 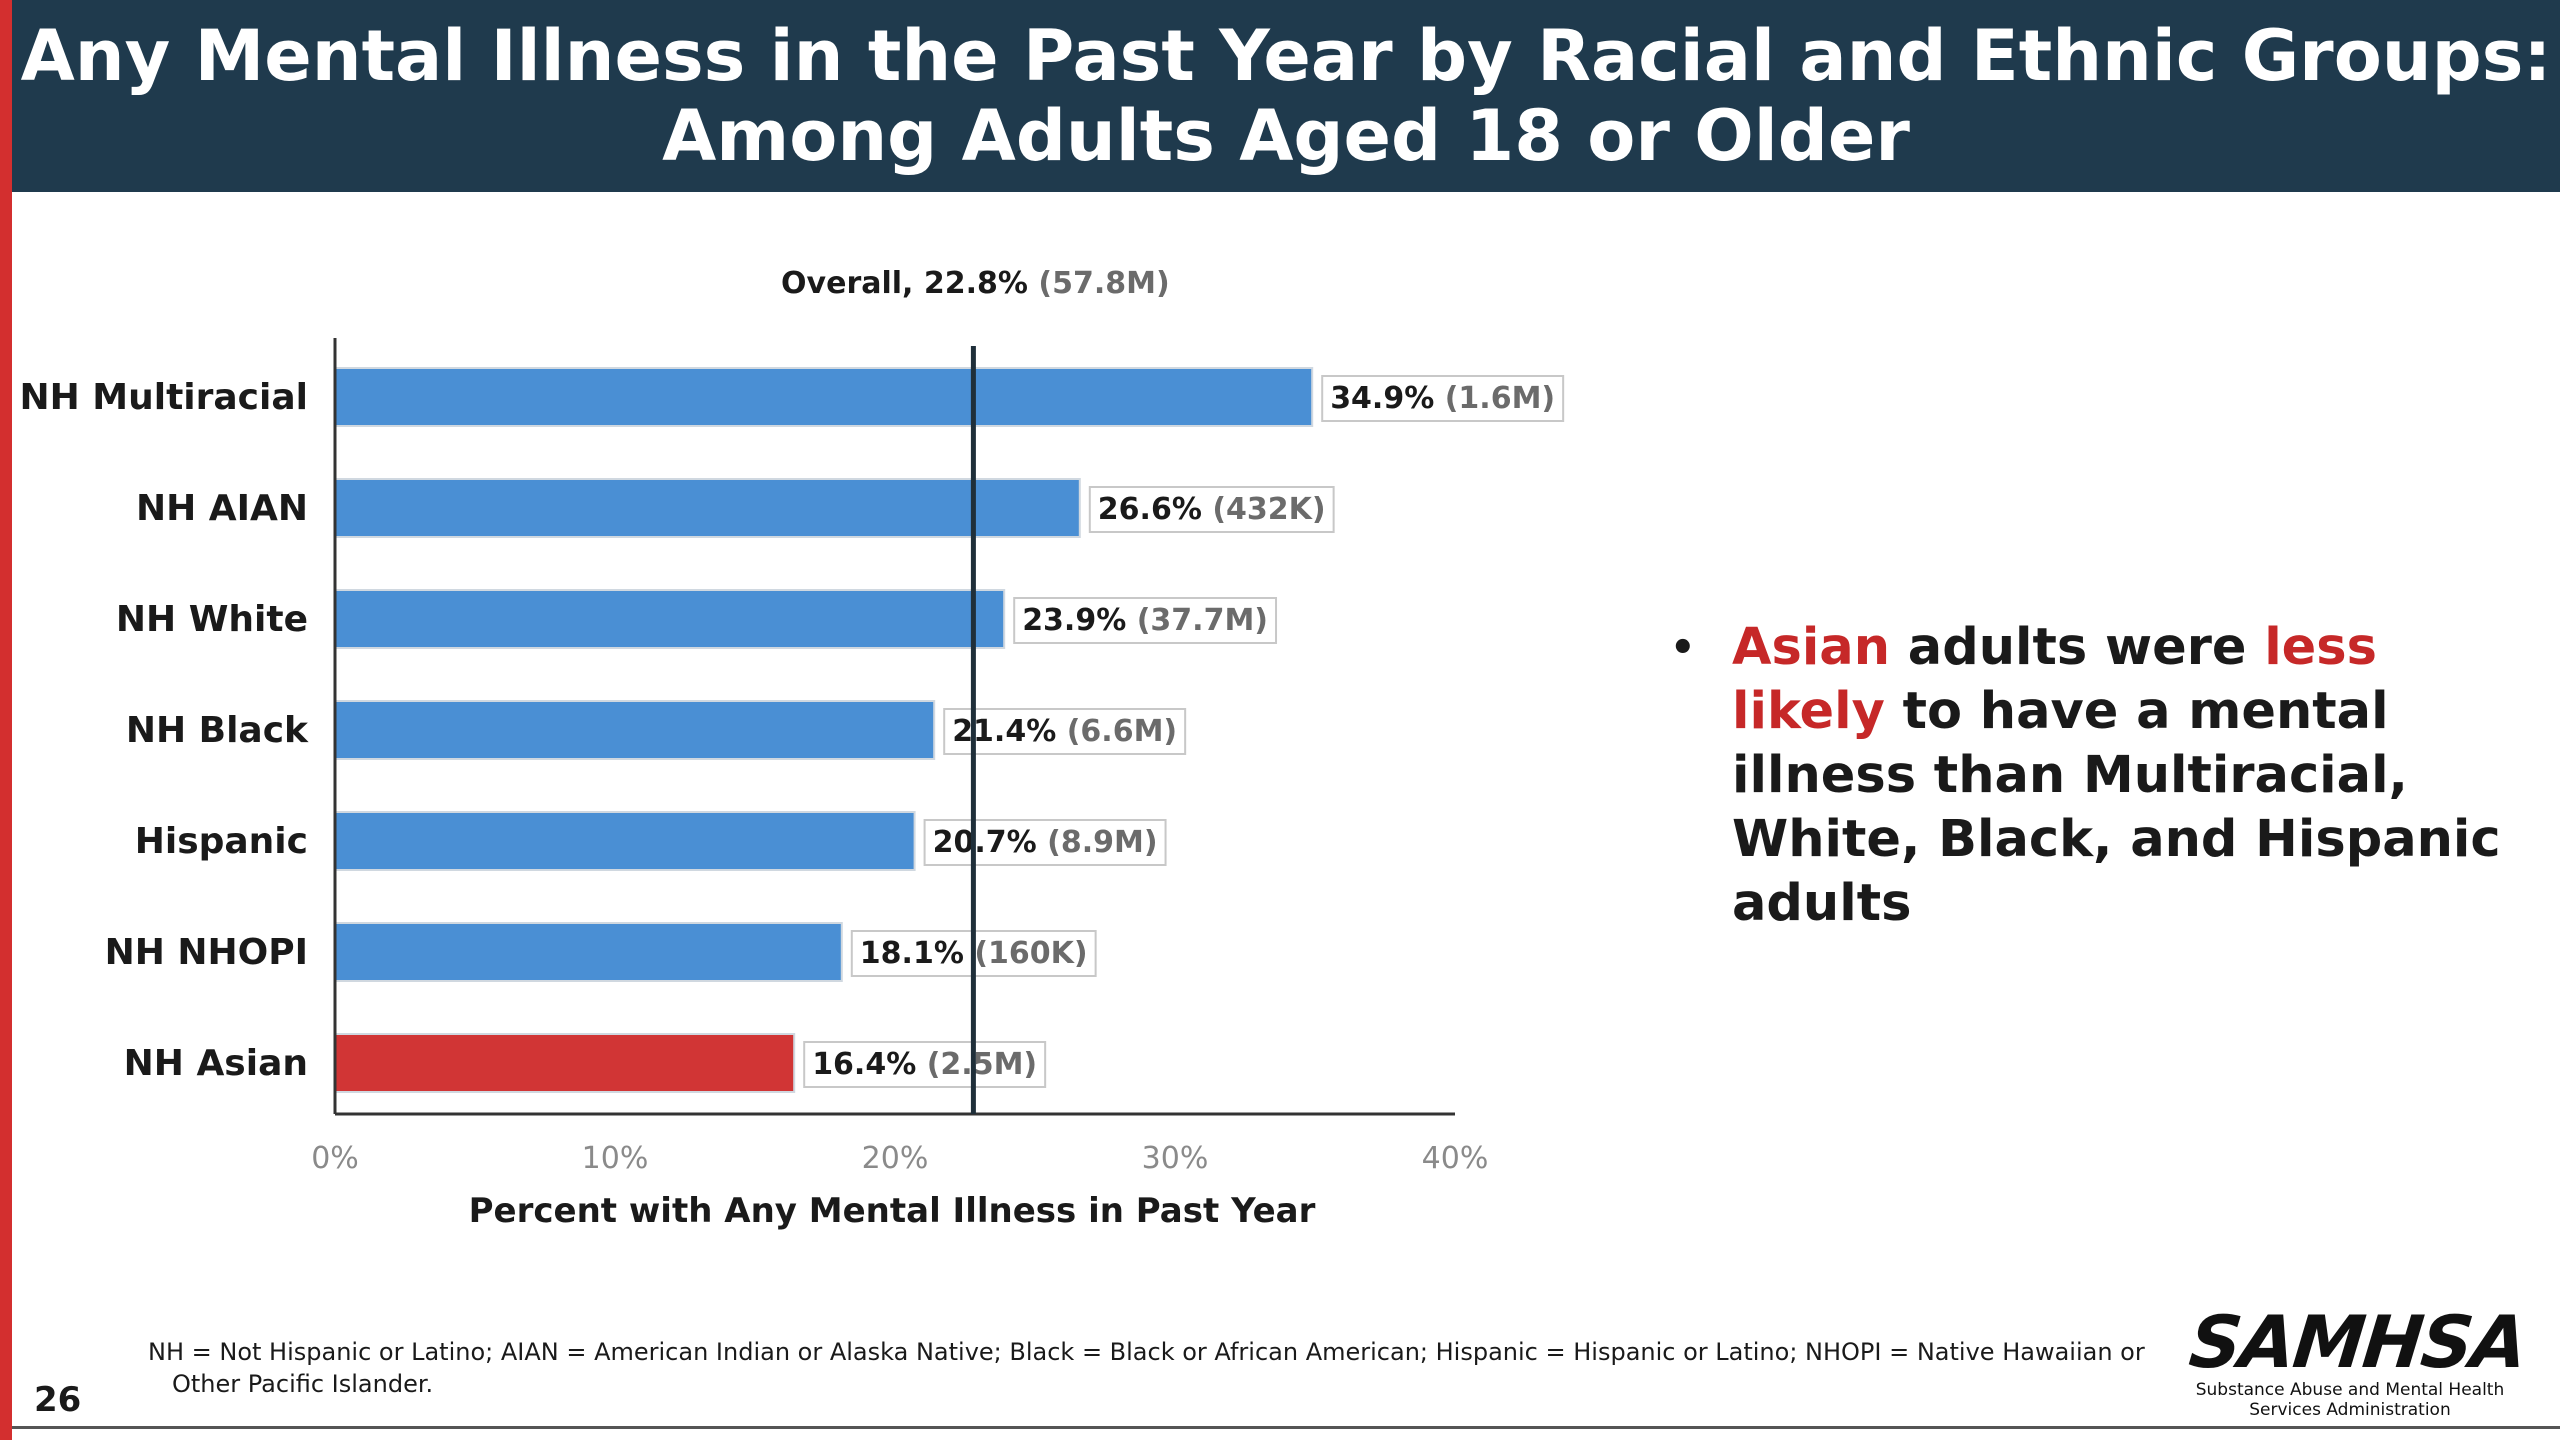 What do you see at coordinates (1099, 283) in the screenshot?
I see `overall-reference-count: (57.8M)` at bounding box center [1099, 283].